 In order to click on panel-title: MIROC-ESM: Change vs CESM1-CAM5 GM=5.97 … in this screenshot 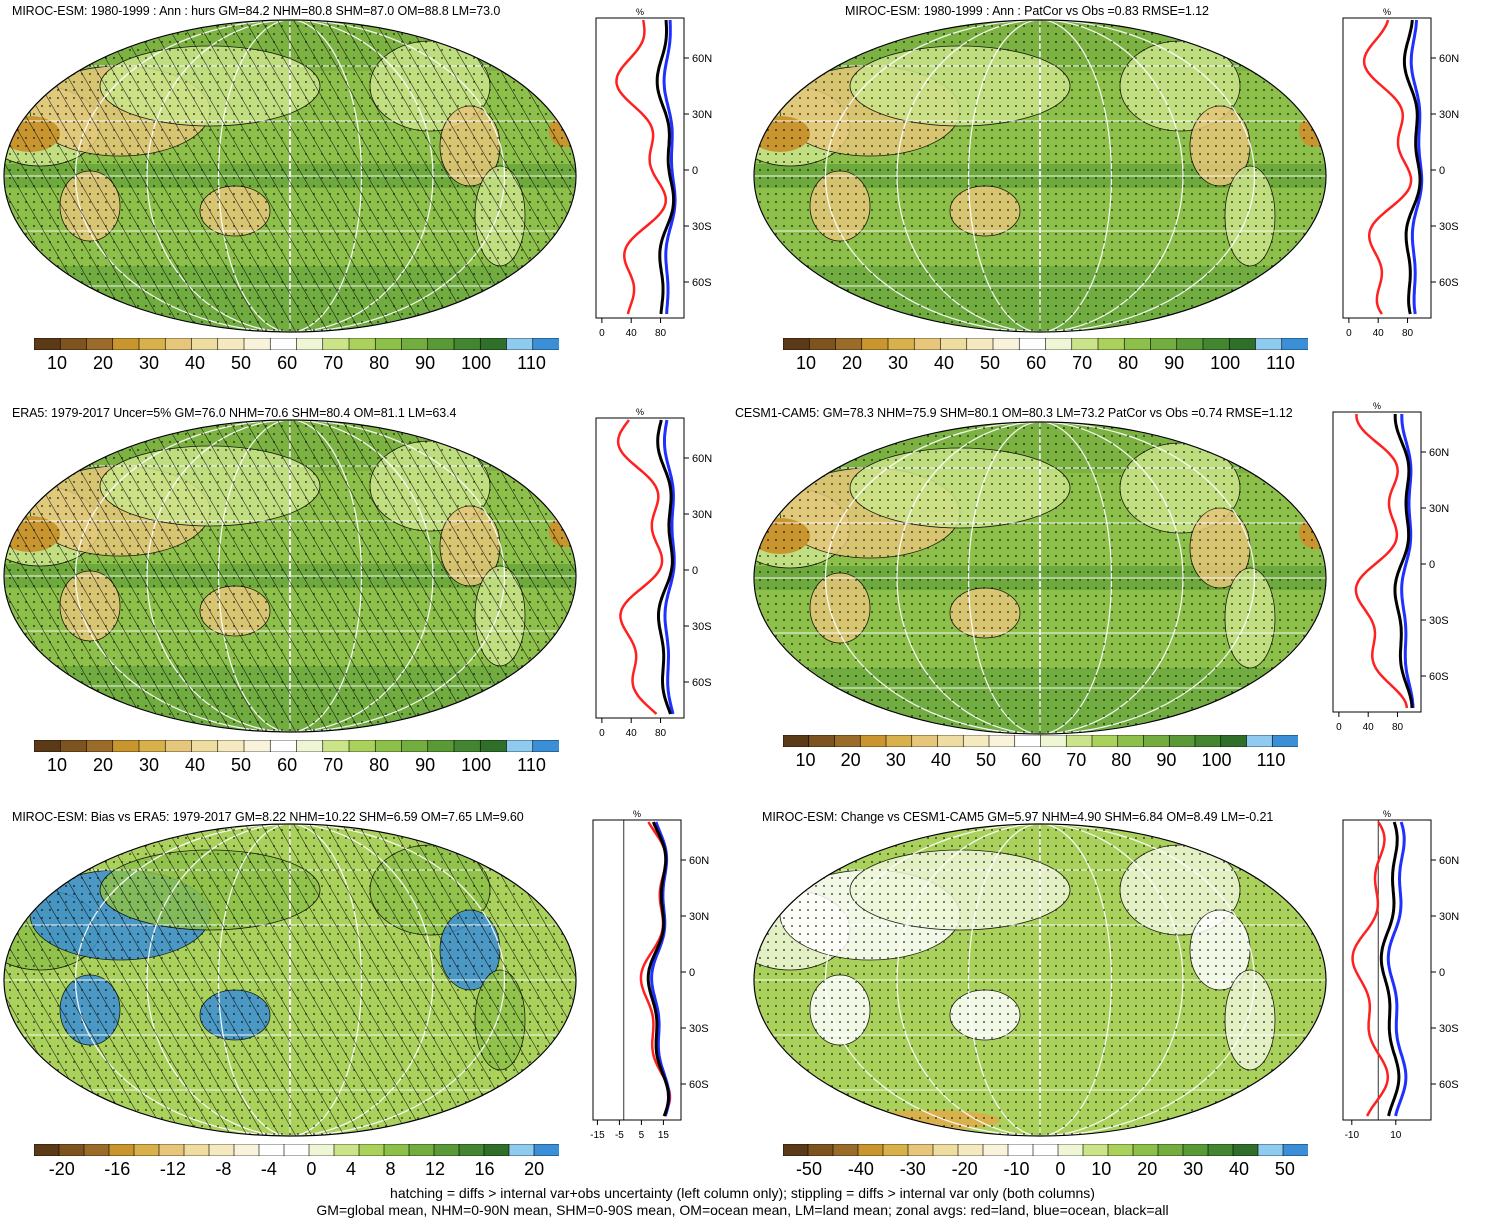, I will do `click(1018, 817)`.